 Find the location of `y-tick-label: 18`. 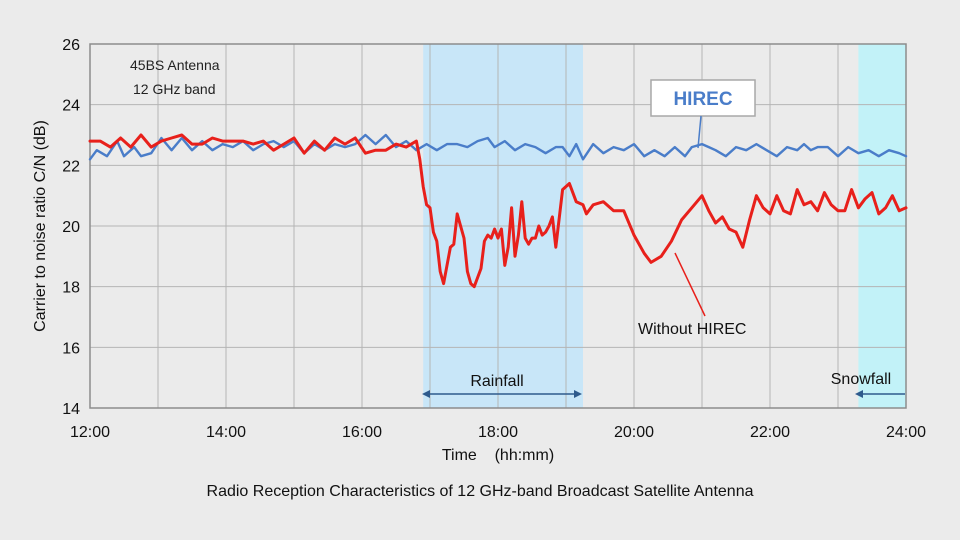

y-tick-label: 18 is located at coordinates (71, 288).